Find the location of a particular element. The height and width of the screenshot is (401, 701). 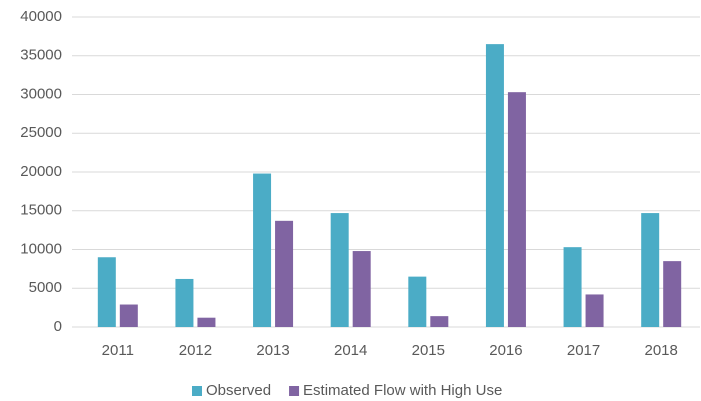

y-tick-label: 15000 is located at coordinates (41, 210).